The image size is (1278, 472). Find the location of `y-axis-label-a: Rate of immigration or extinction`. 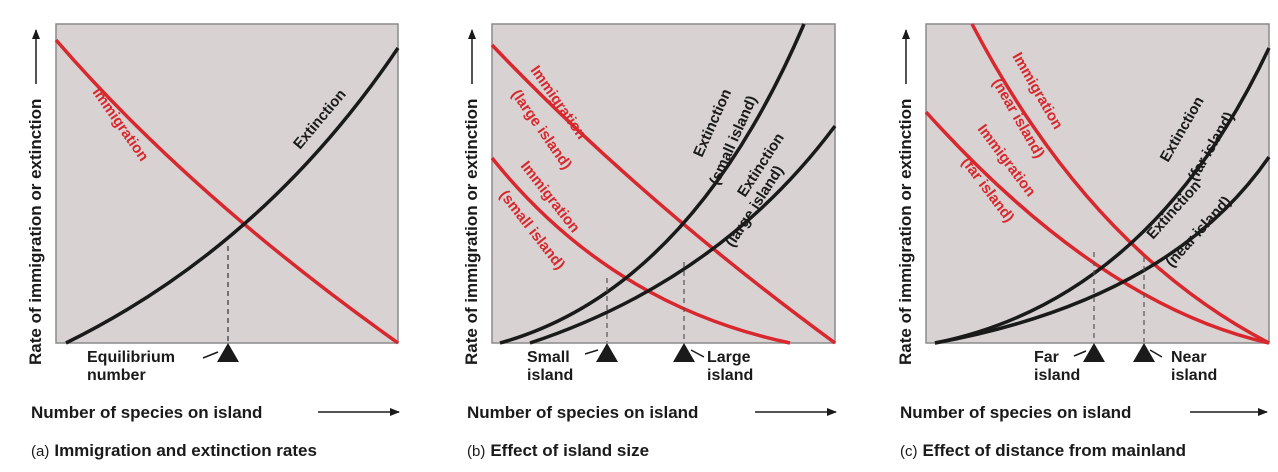

y-axis-label-a: Rate of immigration or extinction is located at coordinates (35, 232).